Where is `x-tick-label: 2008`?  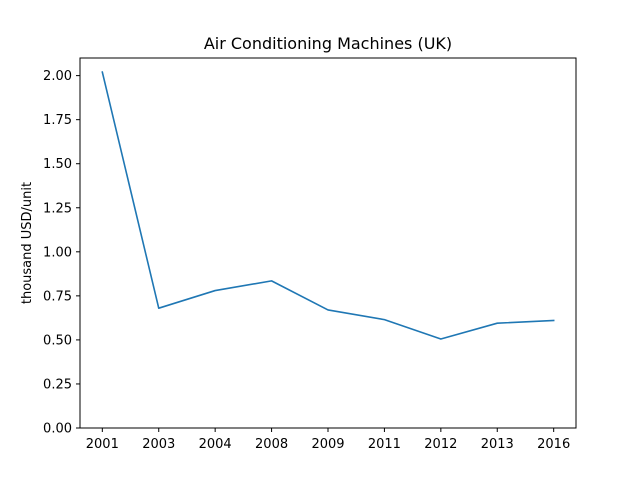 x-tick-label: 2008 is located at coordinates (271, 444).